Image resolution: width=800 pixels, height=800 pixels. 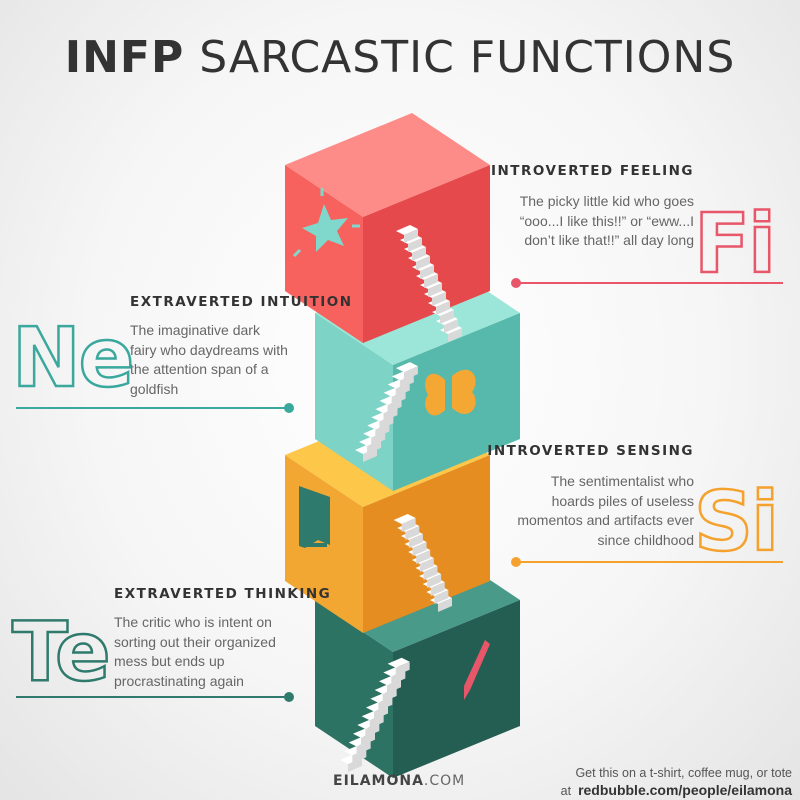 I want to click on si-code: Si, so click(x=737, y=522).